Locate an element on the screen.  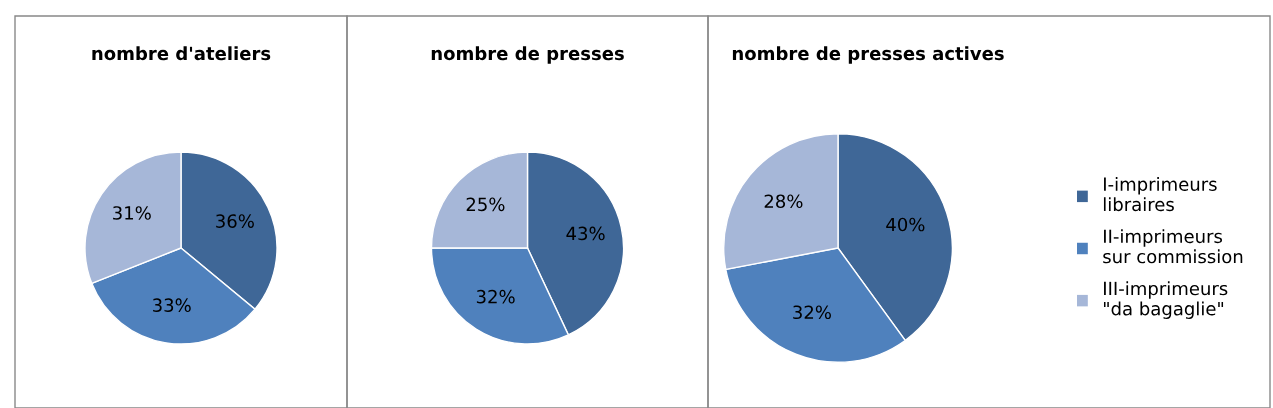
legend-label: II-imprimeurs sur commission is located at coordinates (1173, 246).